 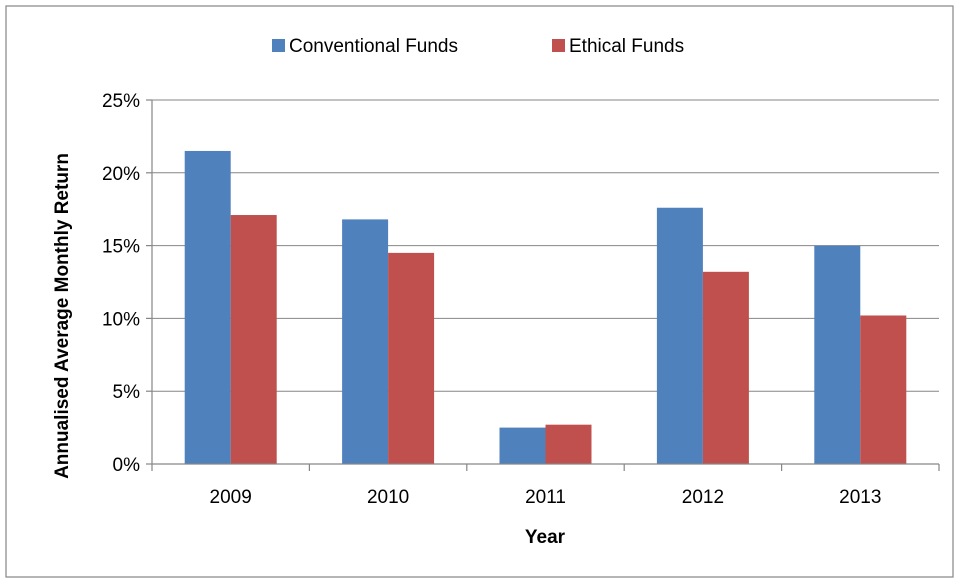 I want to click on legend: Conventional Funds Ethical Funds, so click(x=478, y=46).